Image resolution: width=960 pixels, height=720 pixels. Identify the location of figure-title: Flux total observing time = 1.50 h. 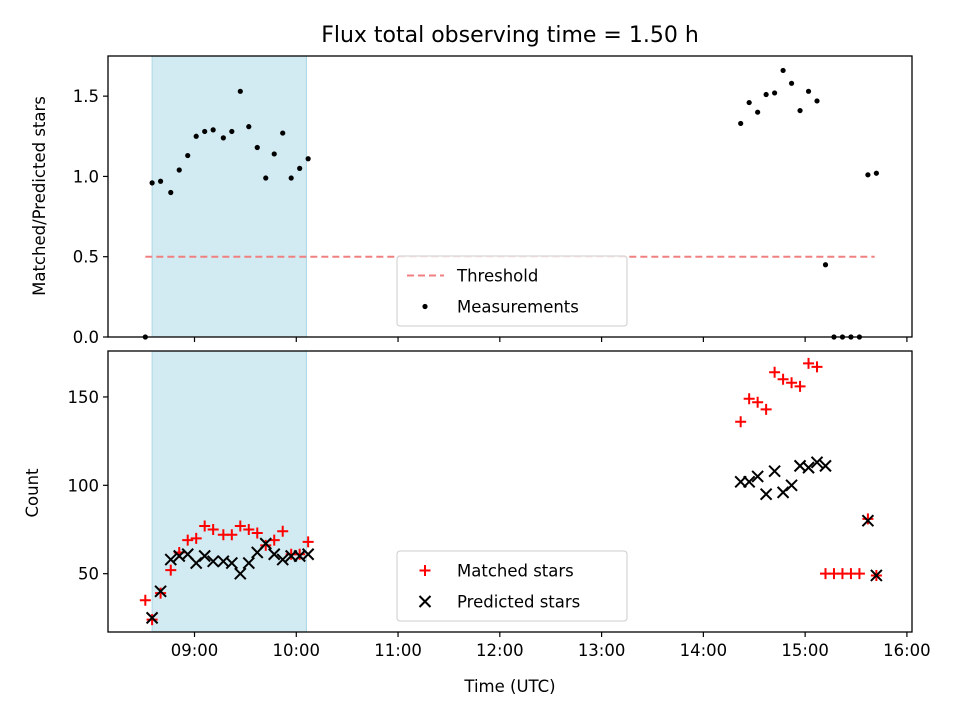
(510, 35).